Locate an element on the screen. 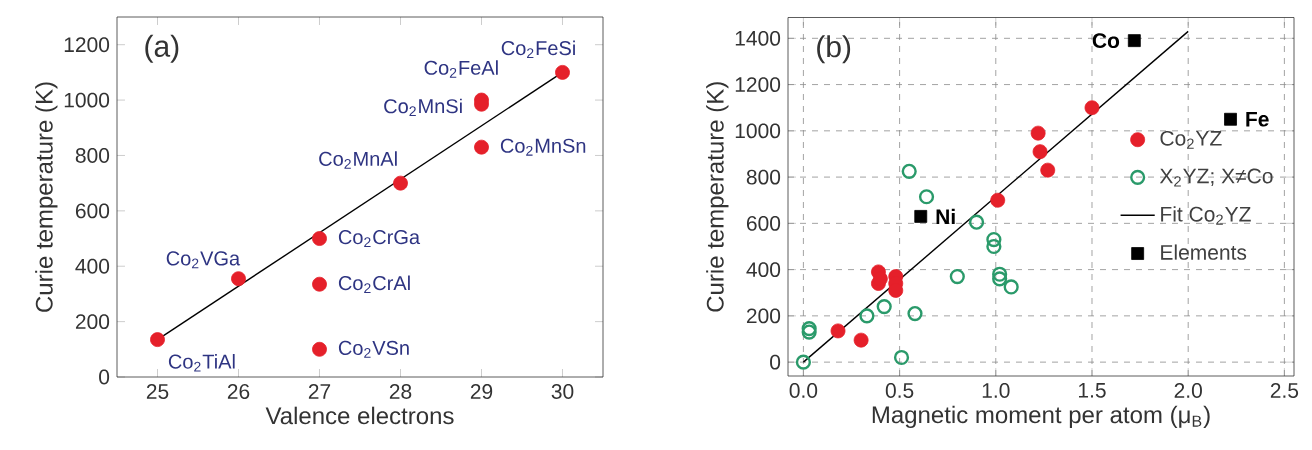 The height and width of the screenshot is (450, 1312). x-axis-title: Valence electrons is located at coordinates (359, 415).